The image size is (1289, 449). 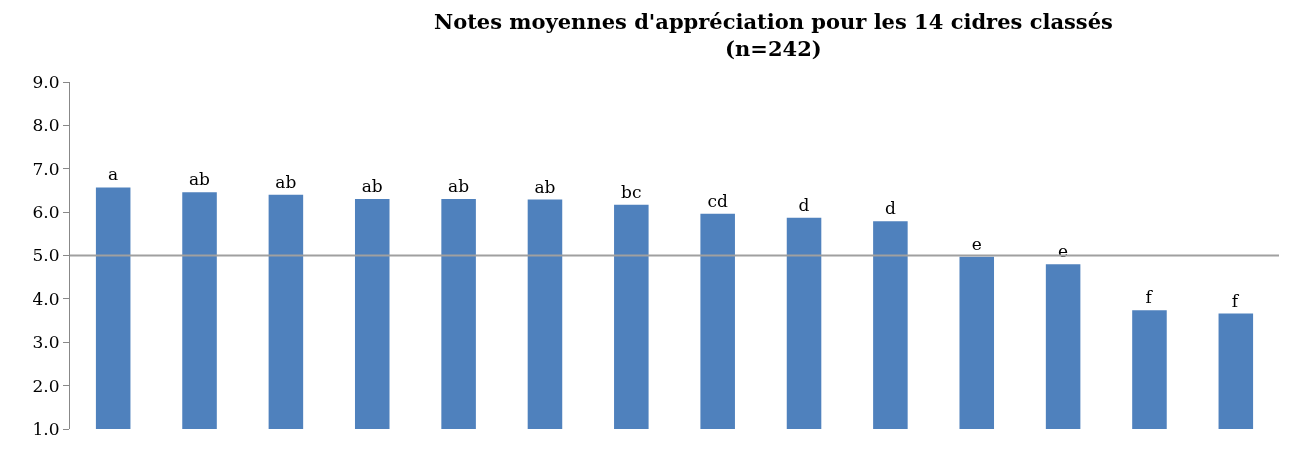 What do you see at coordinates (46, 298) in the screenshot?
I see `y-tick-label: 4.0` at bounding box center [46, 298].